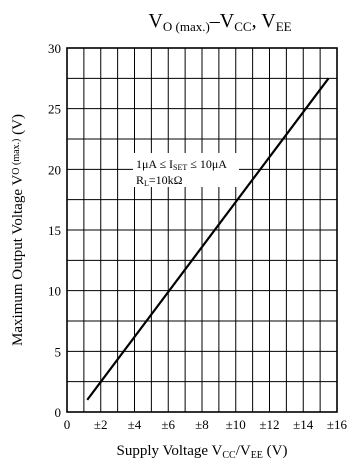 Image resolution: width=350 pixels, height=466 pixels. What do you see at coordinates (101, 424) in the screenshot?
I see `x-tick-label: ±2` at bounding box center [101, 424].